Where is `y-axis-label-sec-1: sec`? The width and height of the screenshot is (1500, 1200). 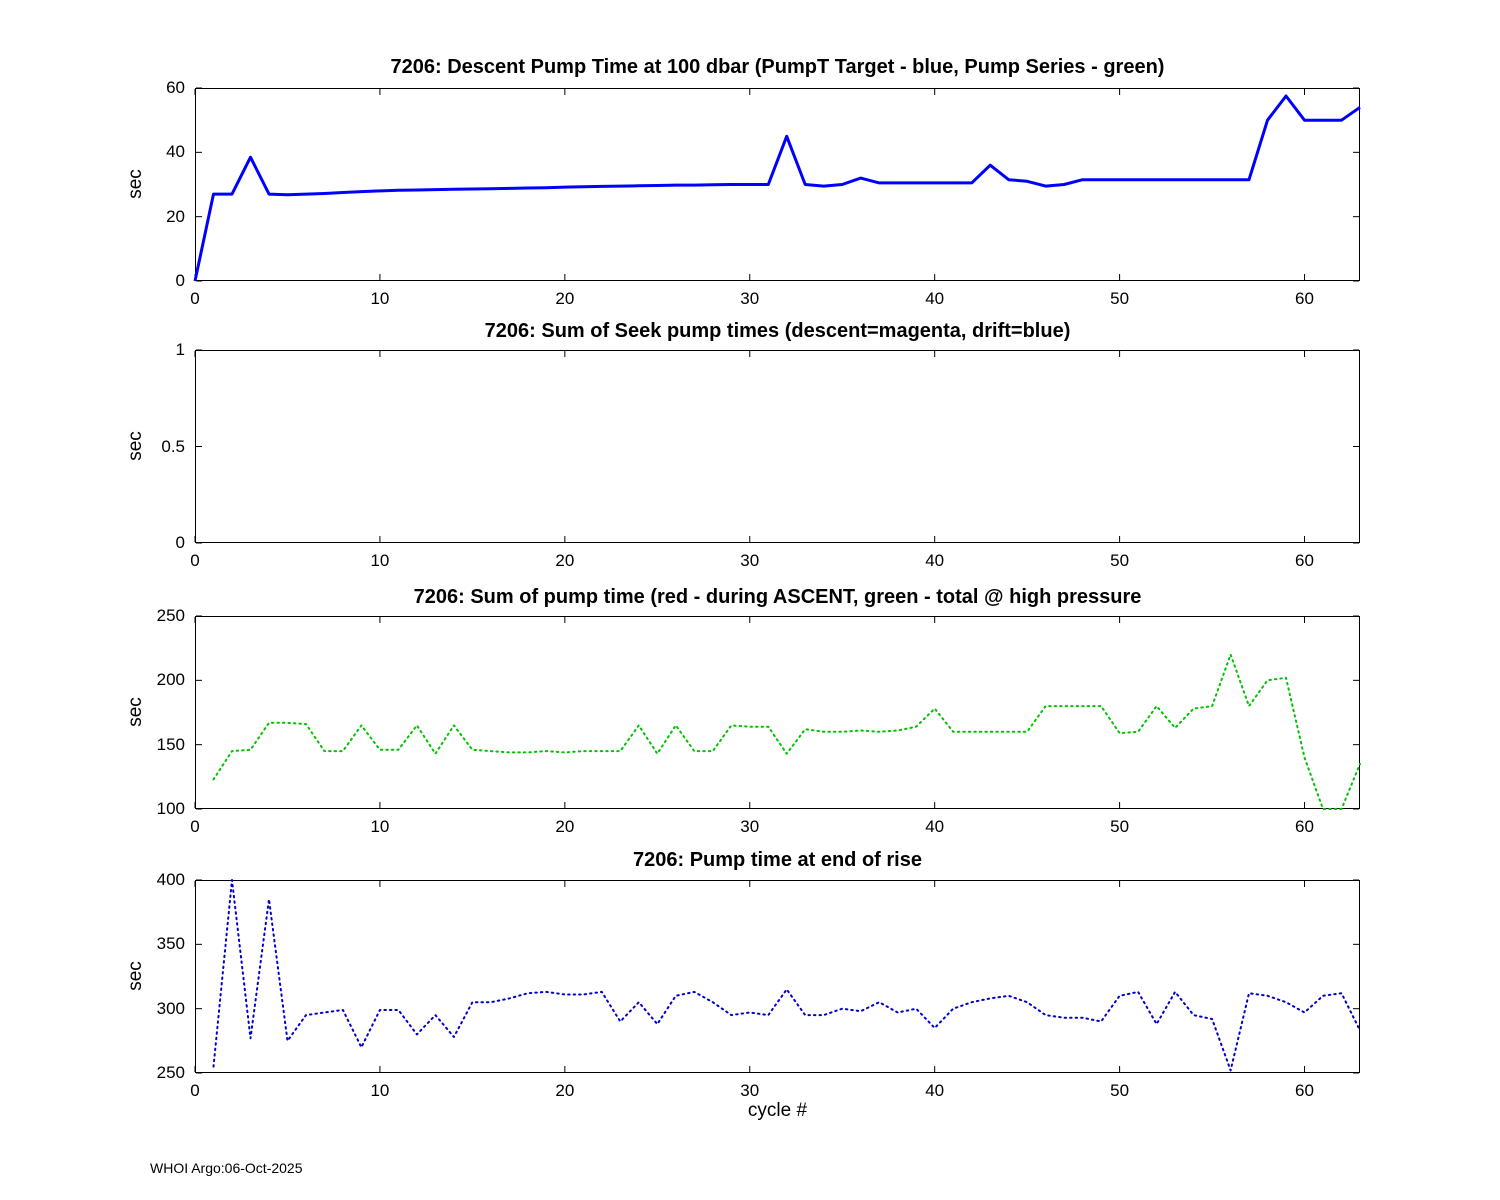 y-axis-label-sec-1: sec is located at coordinates (135, 184).